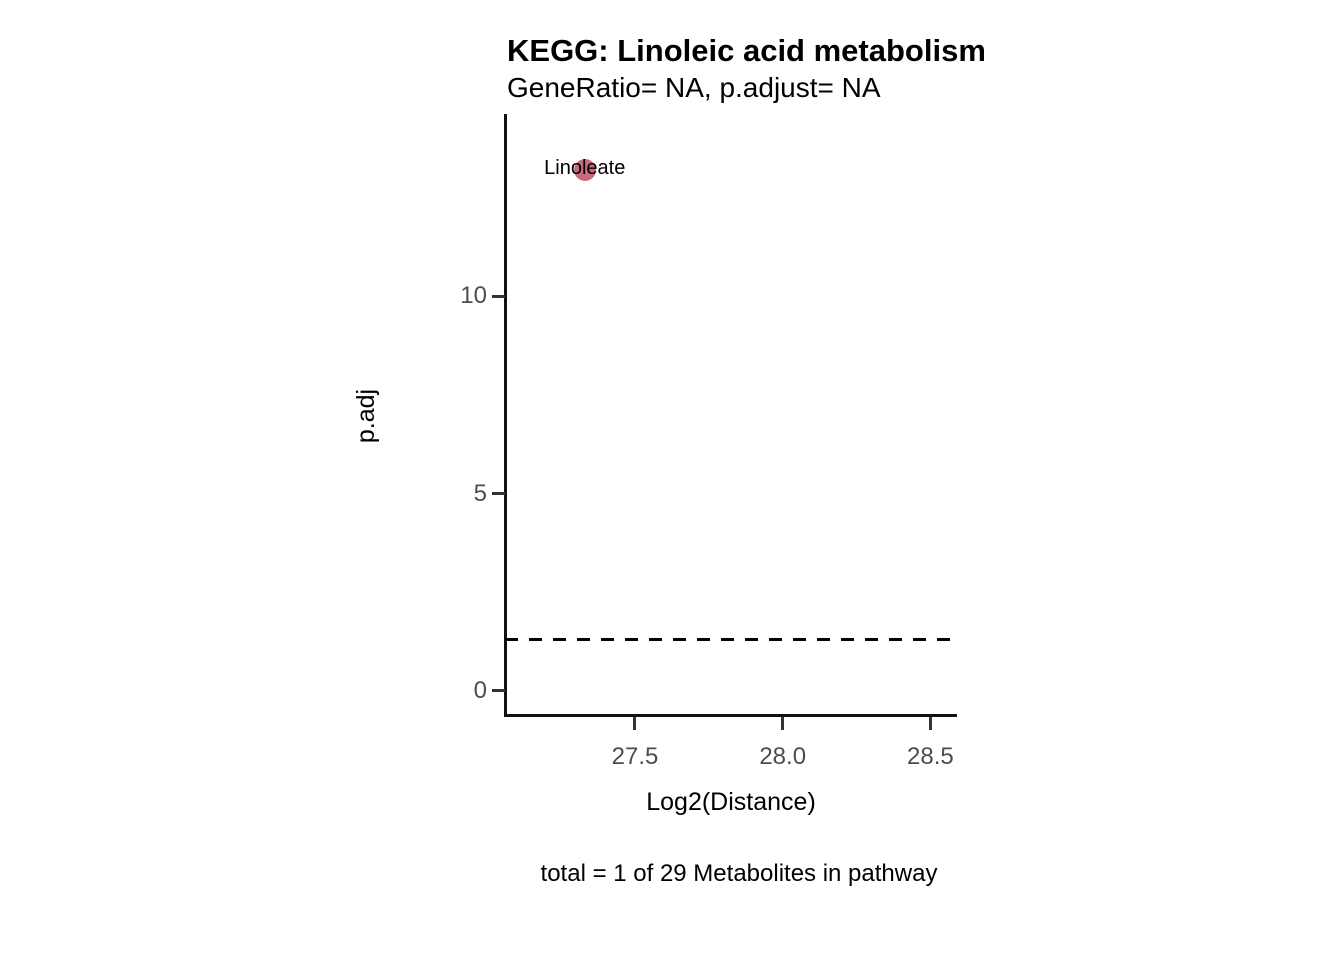 The image size is (1344, 960). I want to click on y-tick-label: 10, so click(473, 296).